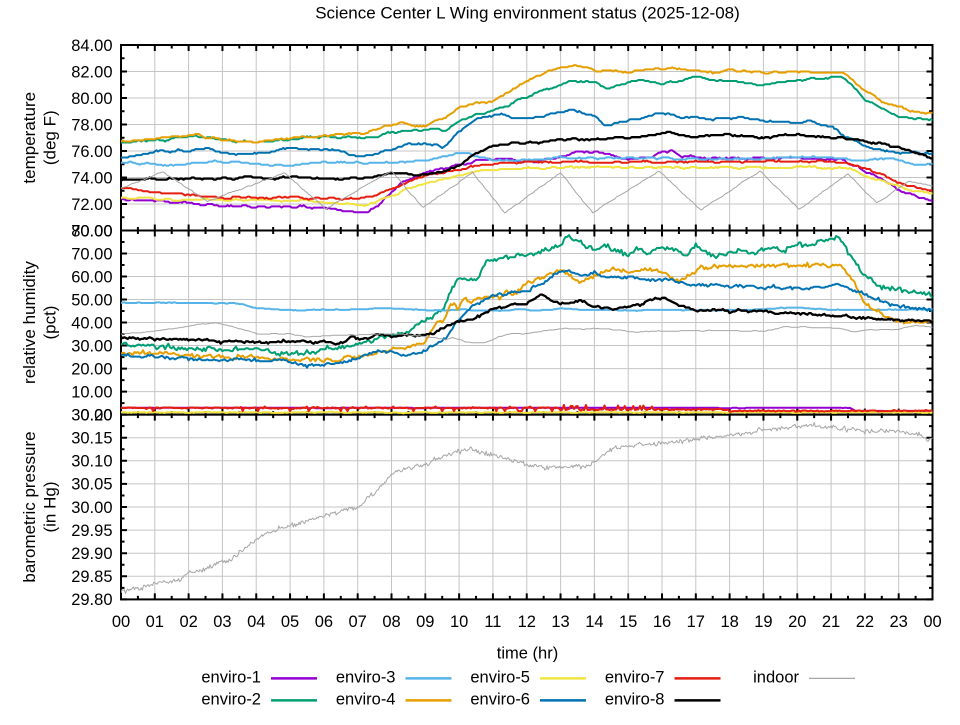 This screenshot has height=725, width=960. Describe the element at coordinates (527, 622) in the screenshot. I see `svg-text: 12` at that location.